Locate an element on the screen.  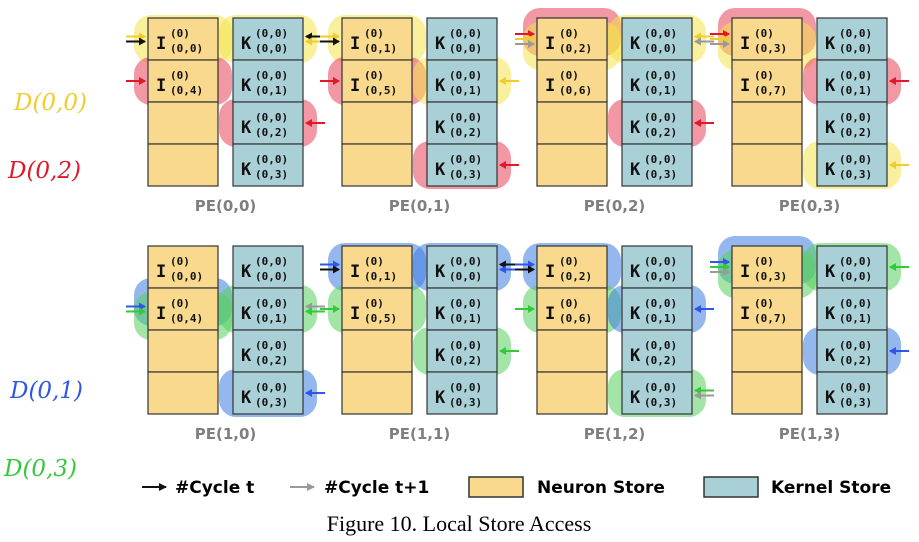
pe-0-1-neuron-cell-1-superscript: (0) is located at coordinates (374, 75).